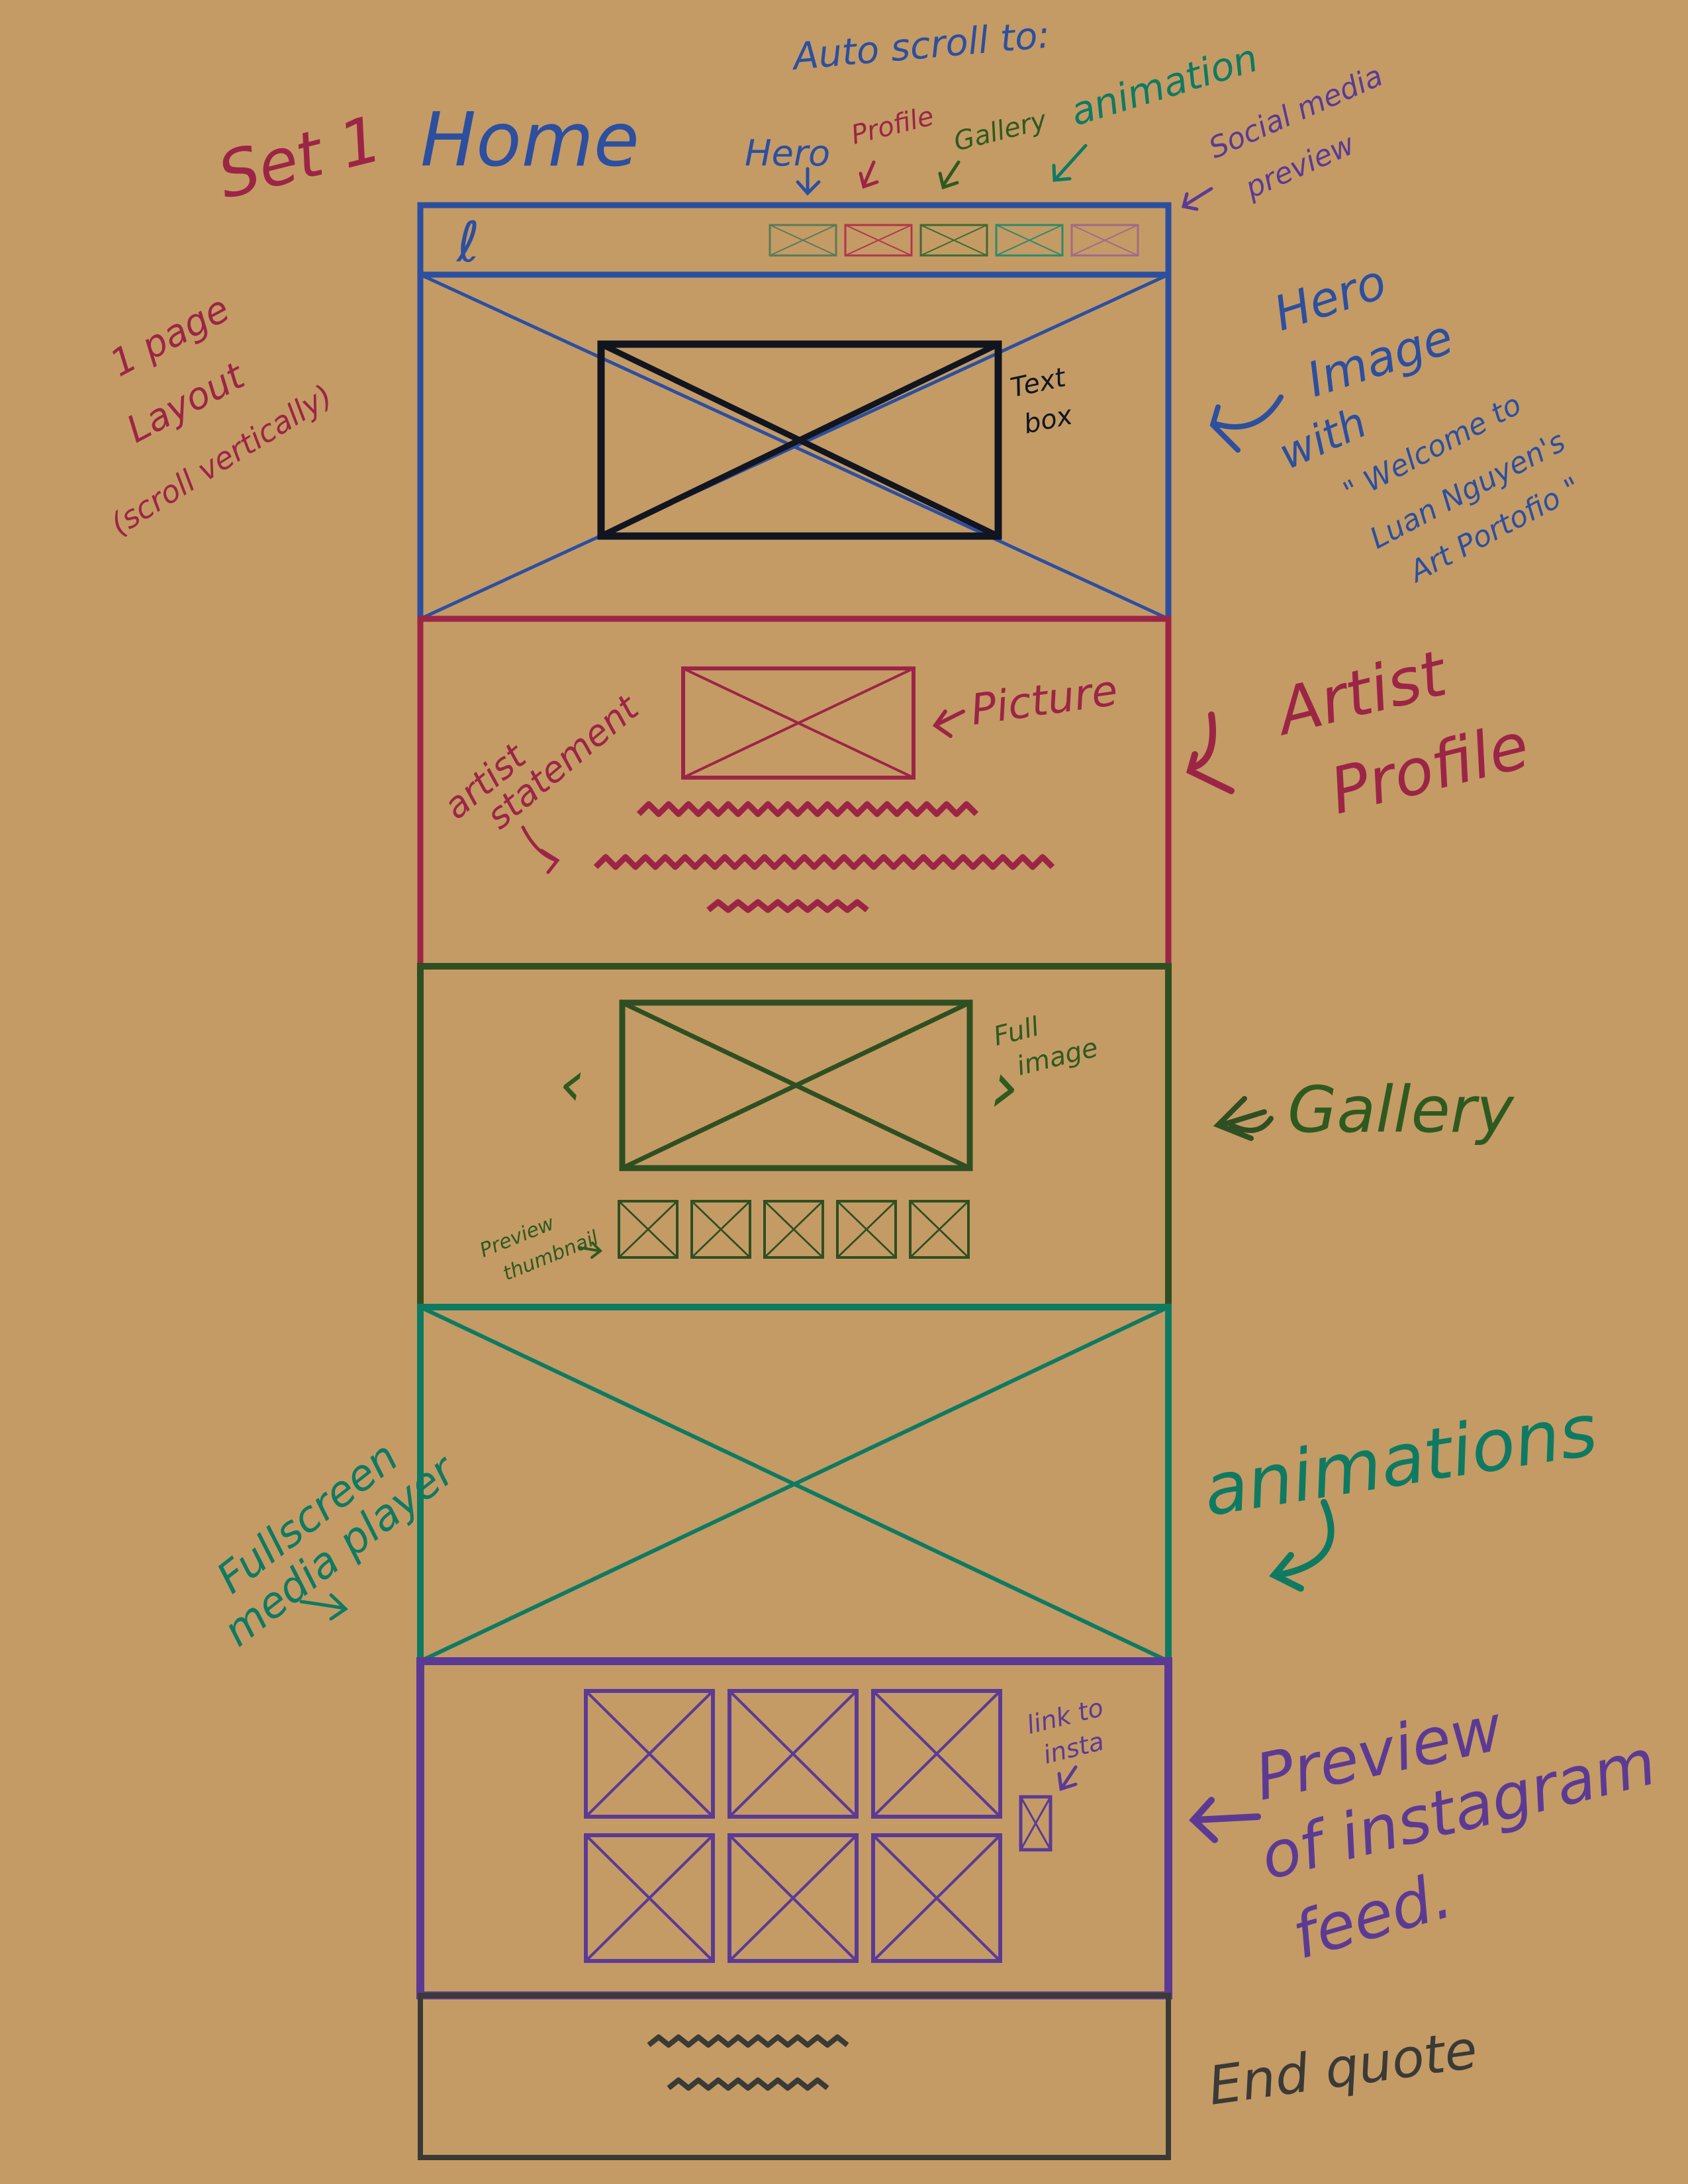 This screenshot has width=1688, height=2184. I want to click on nav-bar-frame, so click(794, 240).